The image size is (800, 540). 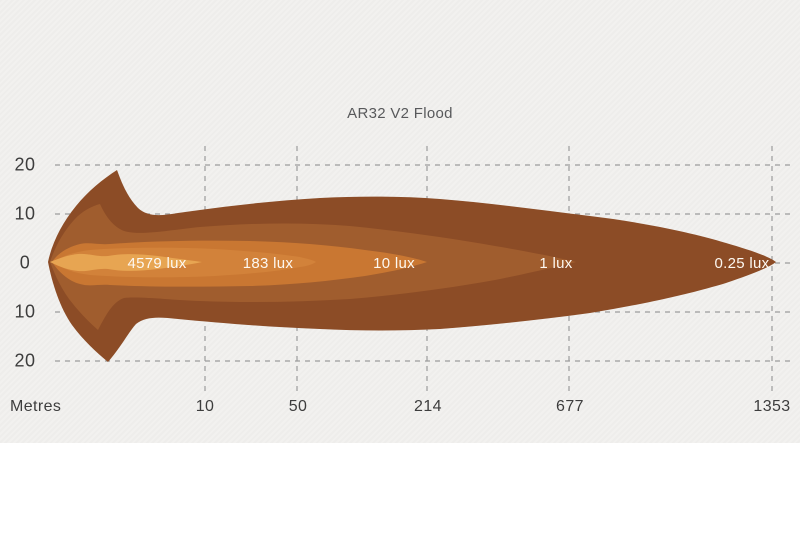 I want to click on x-axis-unit-label: Metres, so click(x=36, y=406).